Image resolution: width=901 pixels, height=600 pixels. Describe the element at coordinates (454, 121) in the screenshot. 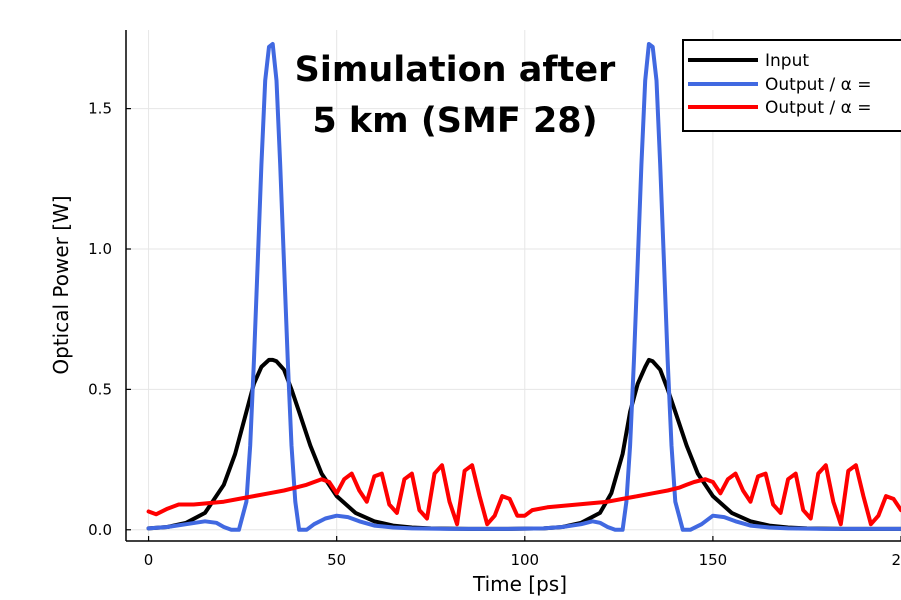

I see `chart-title-line-2: 5 km (SMF 28)` at that location.